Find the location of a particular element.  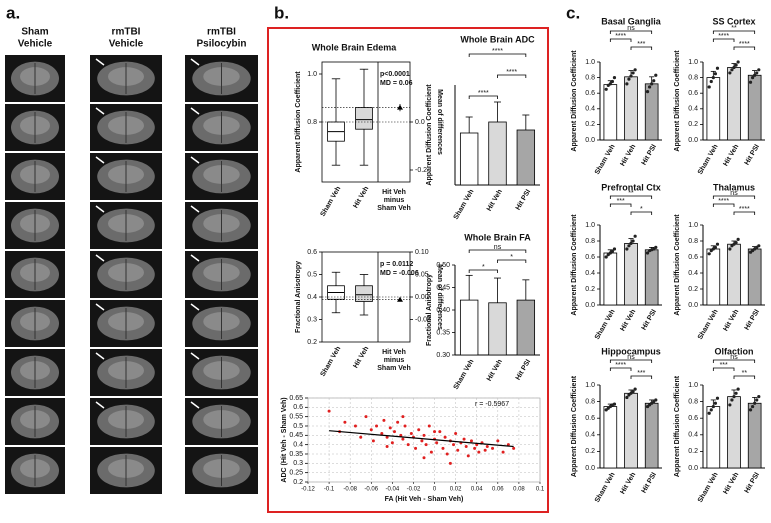

tick-label: 0.45 is located at coordinates (296, 435).